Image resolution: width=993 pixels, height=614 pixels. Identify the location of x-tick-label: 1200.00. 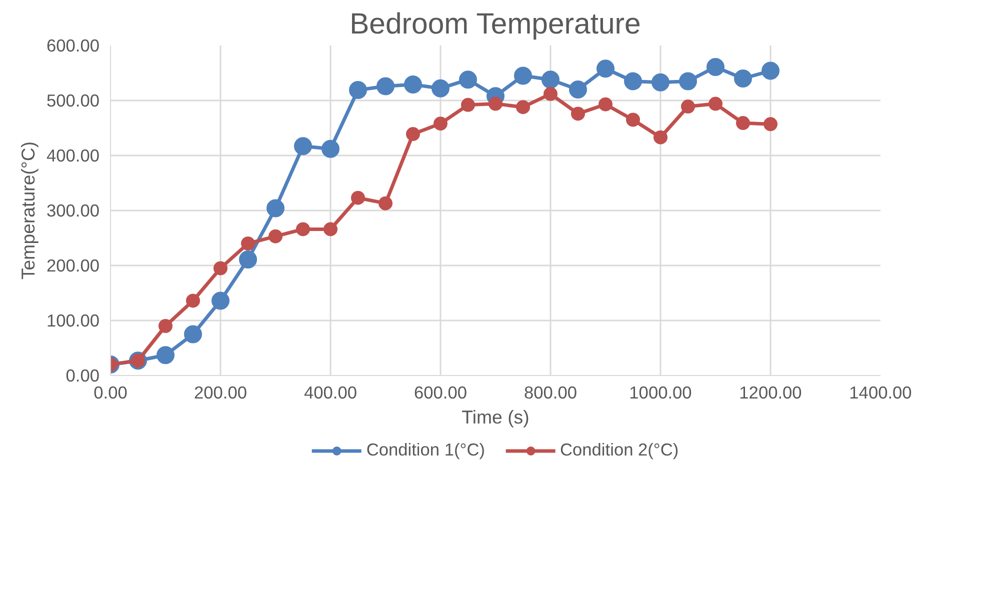
(770, 392).